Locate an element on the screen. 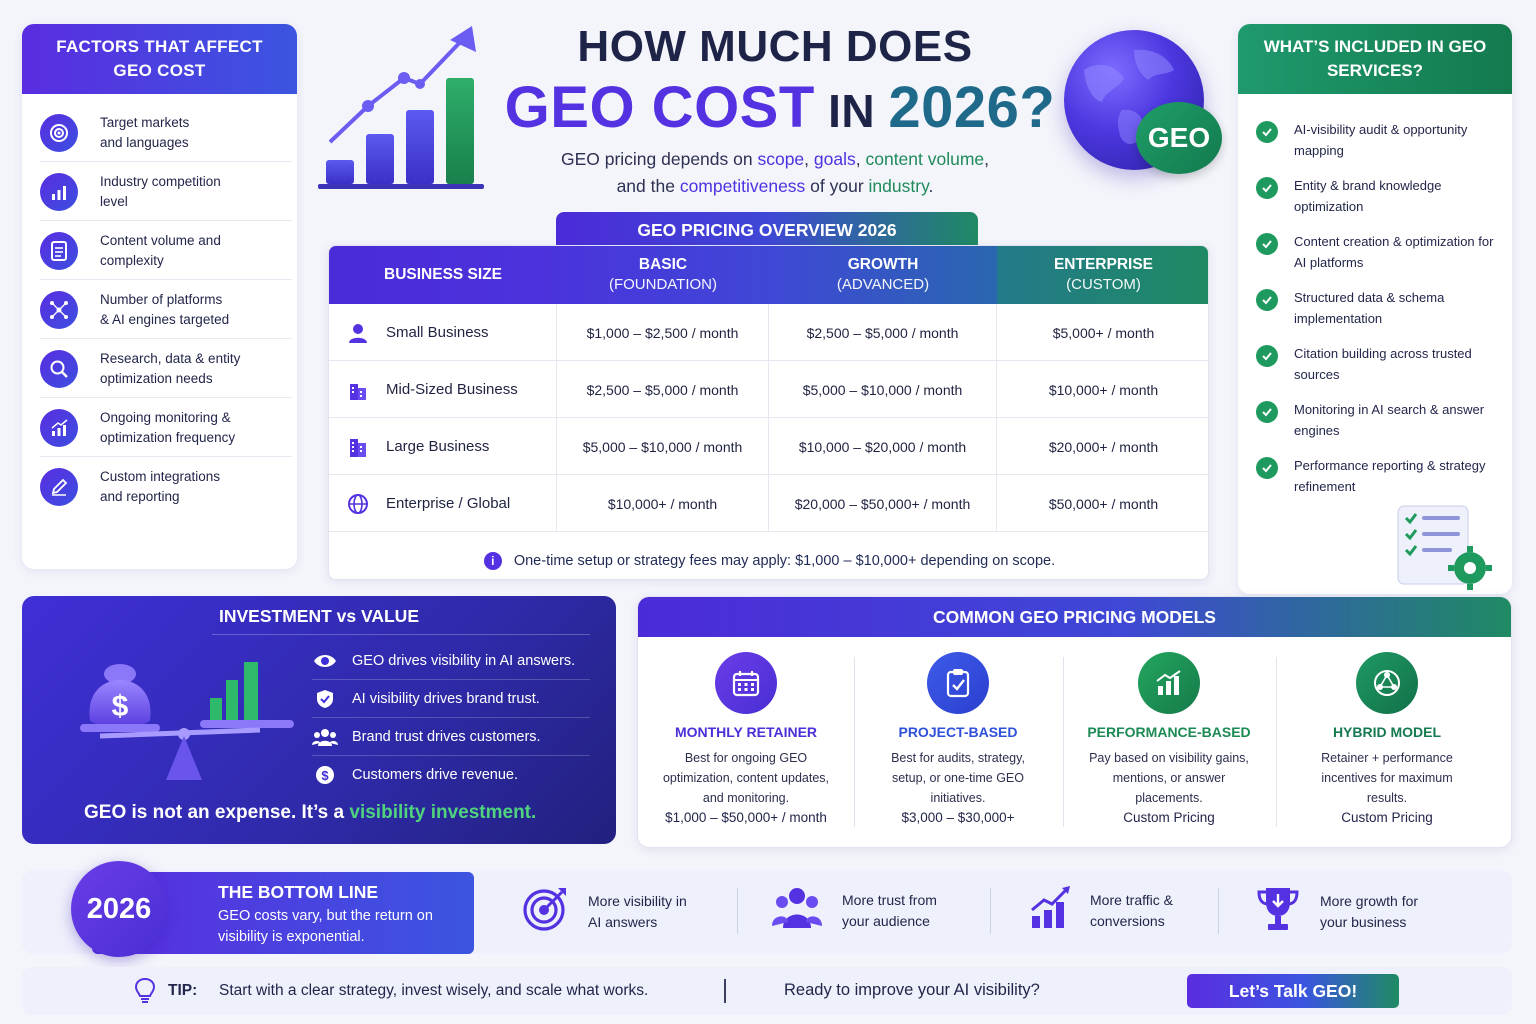 The width and height of the screenshot is (1536, 1024). pricing-overview-tab: GEO PRICING OVERVIEW 2026 is located at coordinates (767, 230).